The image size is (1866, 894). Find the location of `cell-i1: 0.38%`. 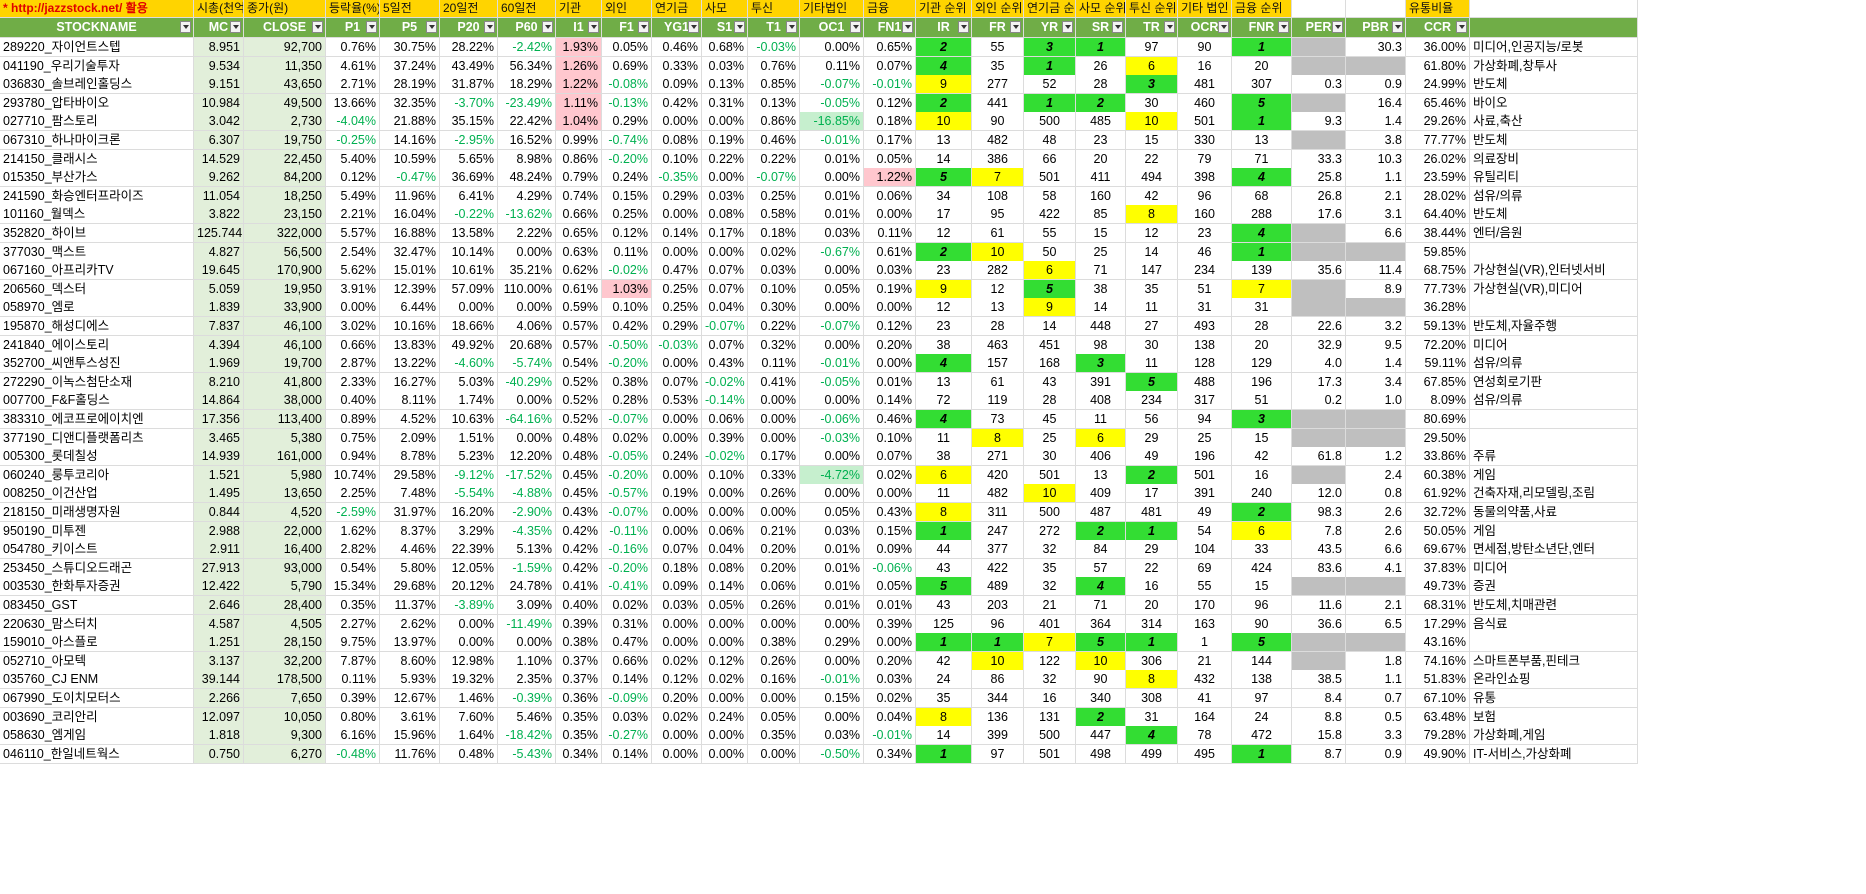

cell-i1: 0.38% is located at coordinates (579, 643).